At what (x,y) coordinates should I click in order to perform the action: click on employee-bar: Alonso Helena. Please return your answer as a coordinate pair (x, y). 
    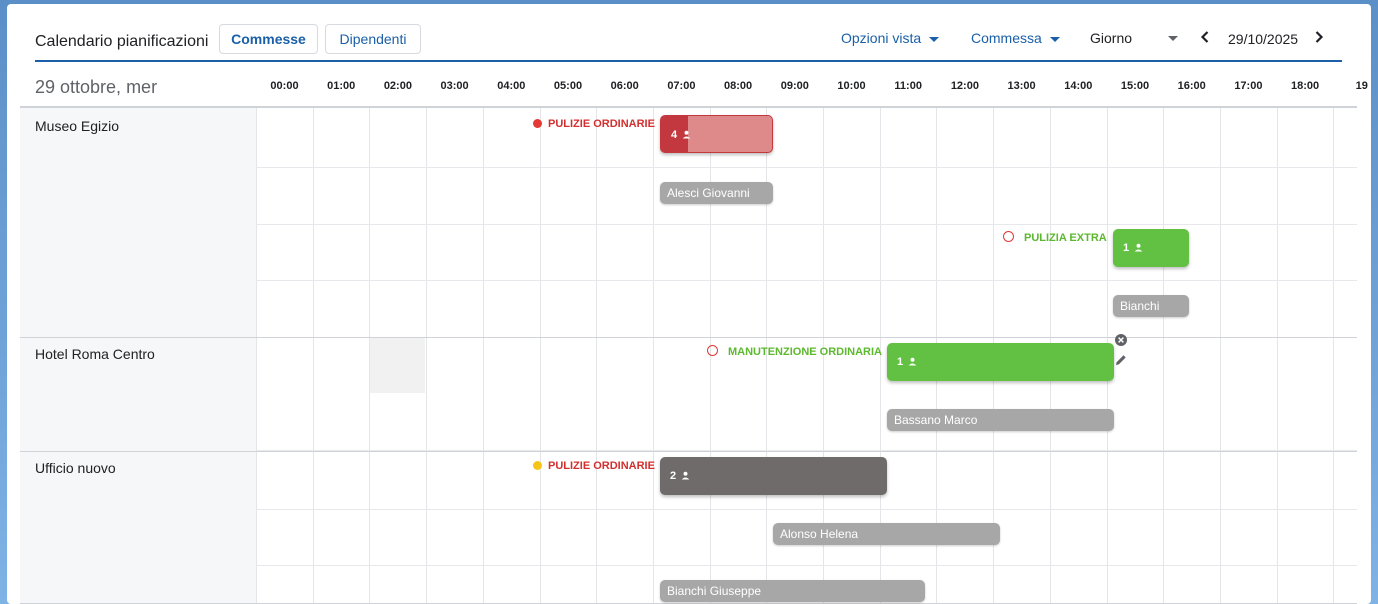
    Looking at the image, I should click on (886, 534).